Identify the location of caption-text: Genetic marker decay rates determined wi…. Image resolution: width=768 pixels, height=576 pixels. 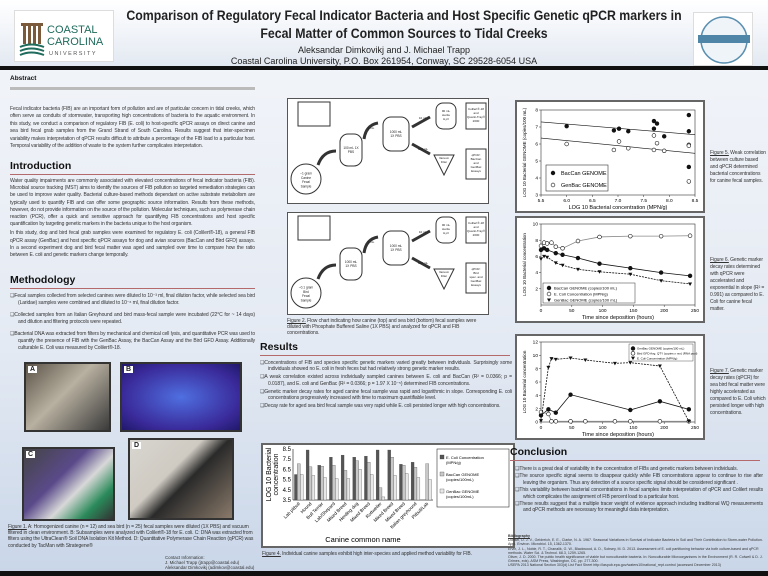
(737, 284).